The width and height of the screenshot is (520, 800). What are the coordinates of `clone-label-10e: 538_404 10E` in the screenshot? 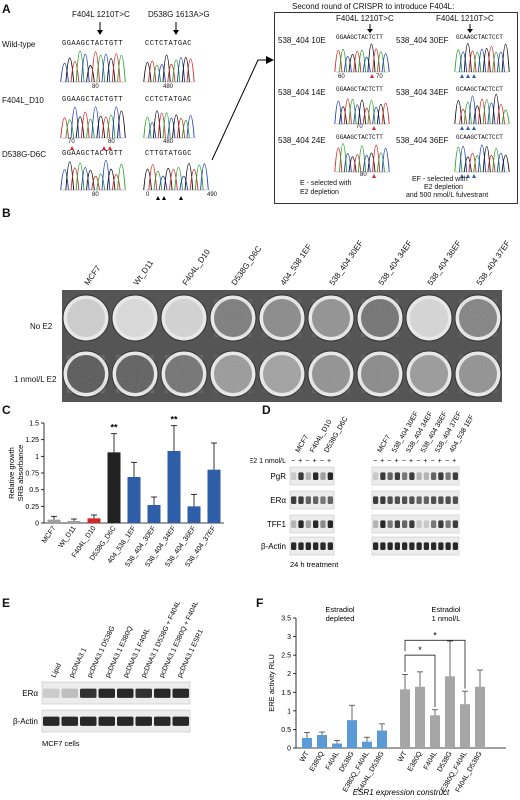 It's located at (302, 40).